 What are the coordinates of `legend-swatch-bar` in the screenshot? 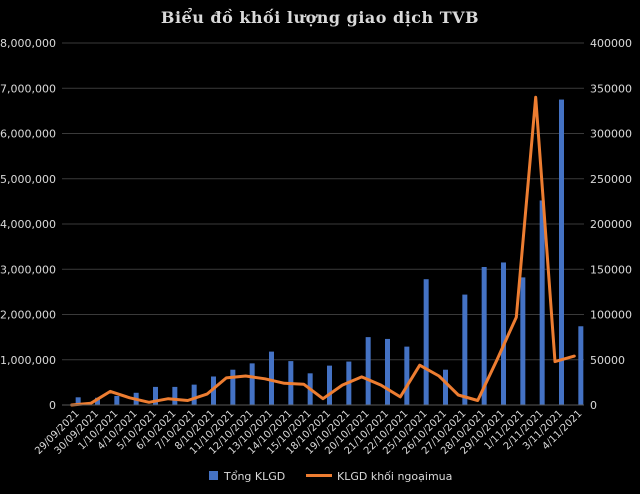 It's located at (213, 475).